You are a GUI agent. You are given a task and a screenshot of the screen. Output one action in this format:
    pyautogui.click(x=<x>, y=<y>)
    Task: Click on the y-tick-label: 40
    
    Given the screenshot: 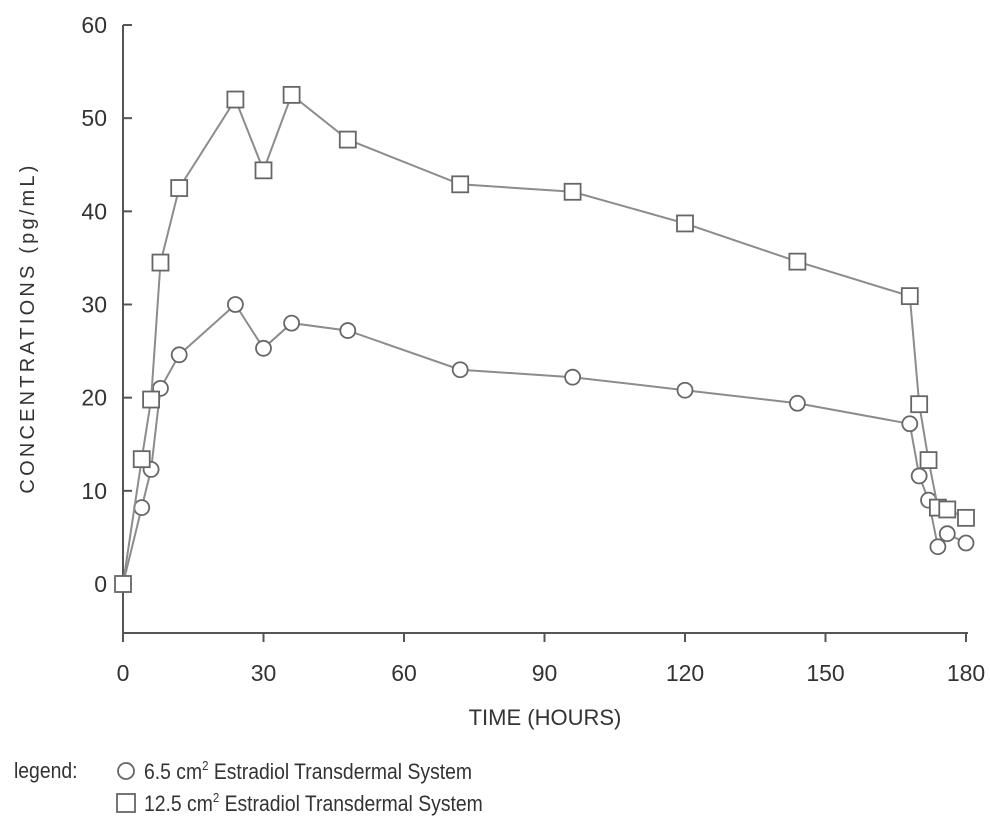 What is the action you would take?
    pyautogui.click(x=94, y=211)
    